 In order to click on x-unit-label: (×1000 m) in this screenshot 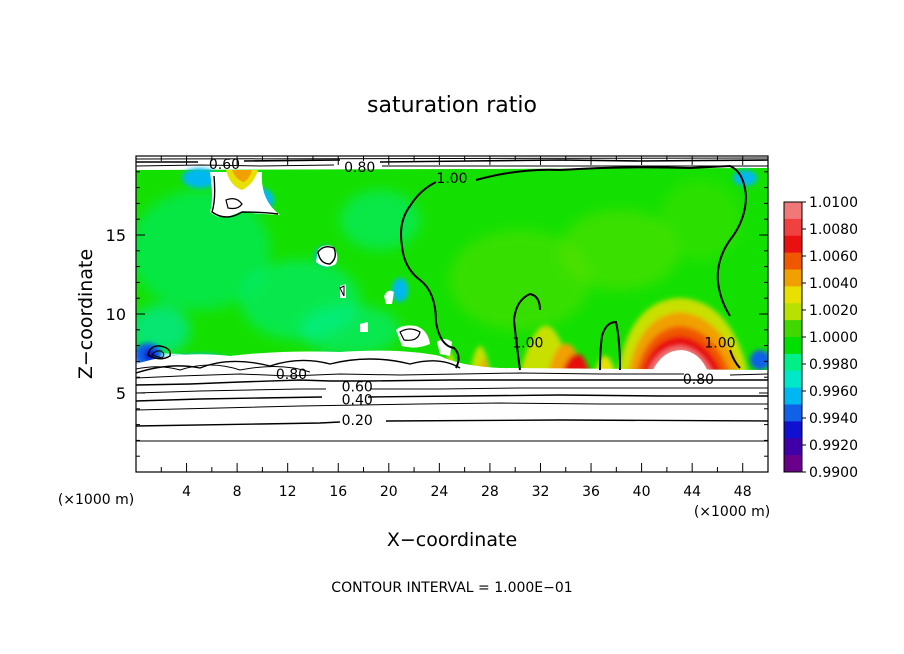, I will do `click(96, 500)`.